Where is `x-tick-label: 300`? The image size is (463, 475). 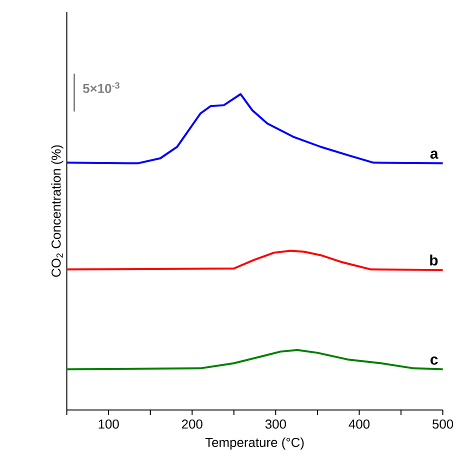
x-tick-label: 300 is located at coordinates (275, 424).